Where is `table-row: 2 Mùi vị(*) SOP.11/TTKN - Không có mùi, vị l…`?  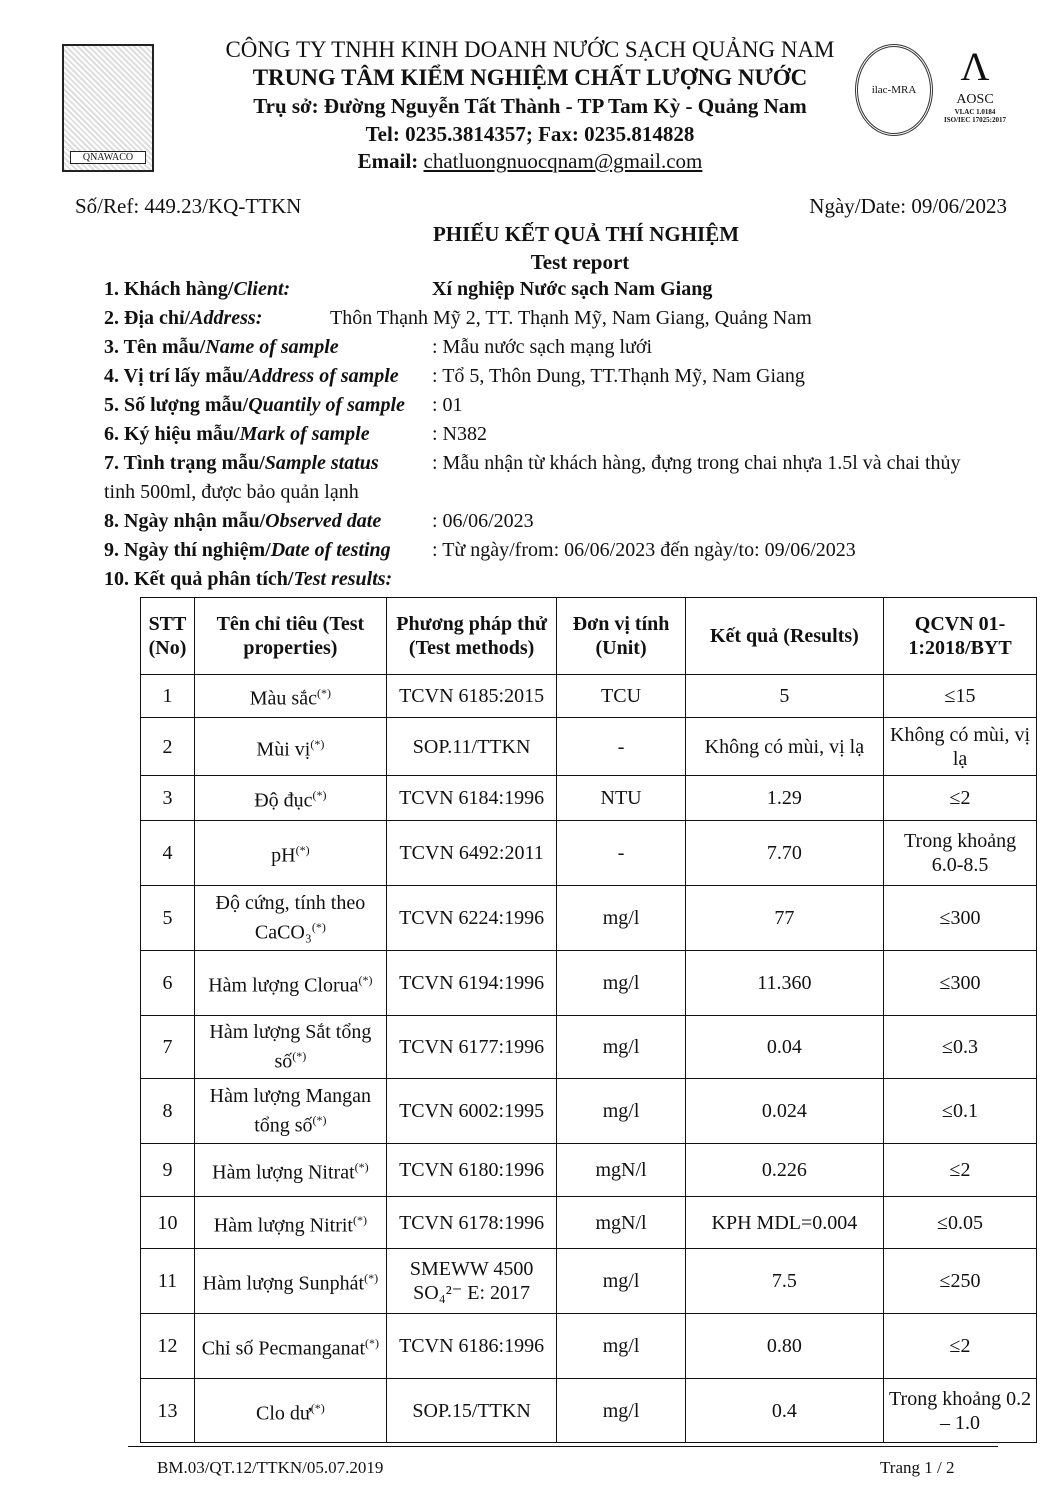
table-row: 2 Mùi vị(*) SOP.11/TTKN - Không có mùi, vị l… is located at coordinates (588, 746).